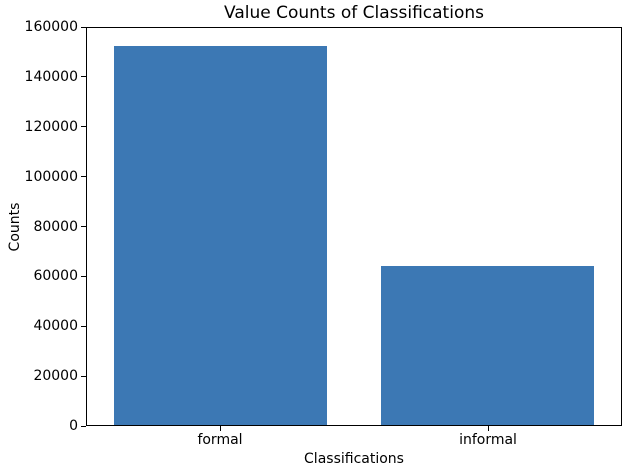 The image size is (628, 474). Describe the element at coordinates (354, 459) in the screenshot. I see `x-axis-label: Classifications` at that location.